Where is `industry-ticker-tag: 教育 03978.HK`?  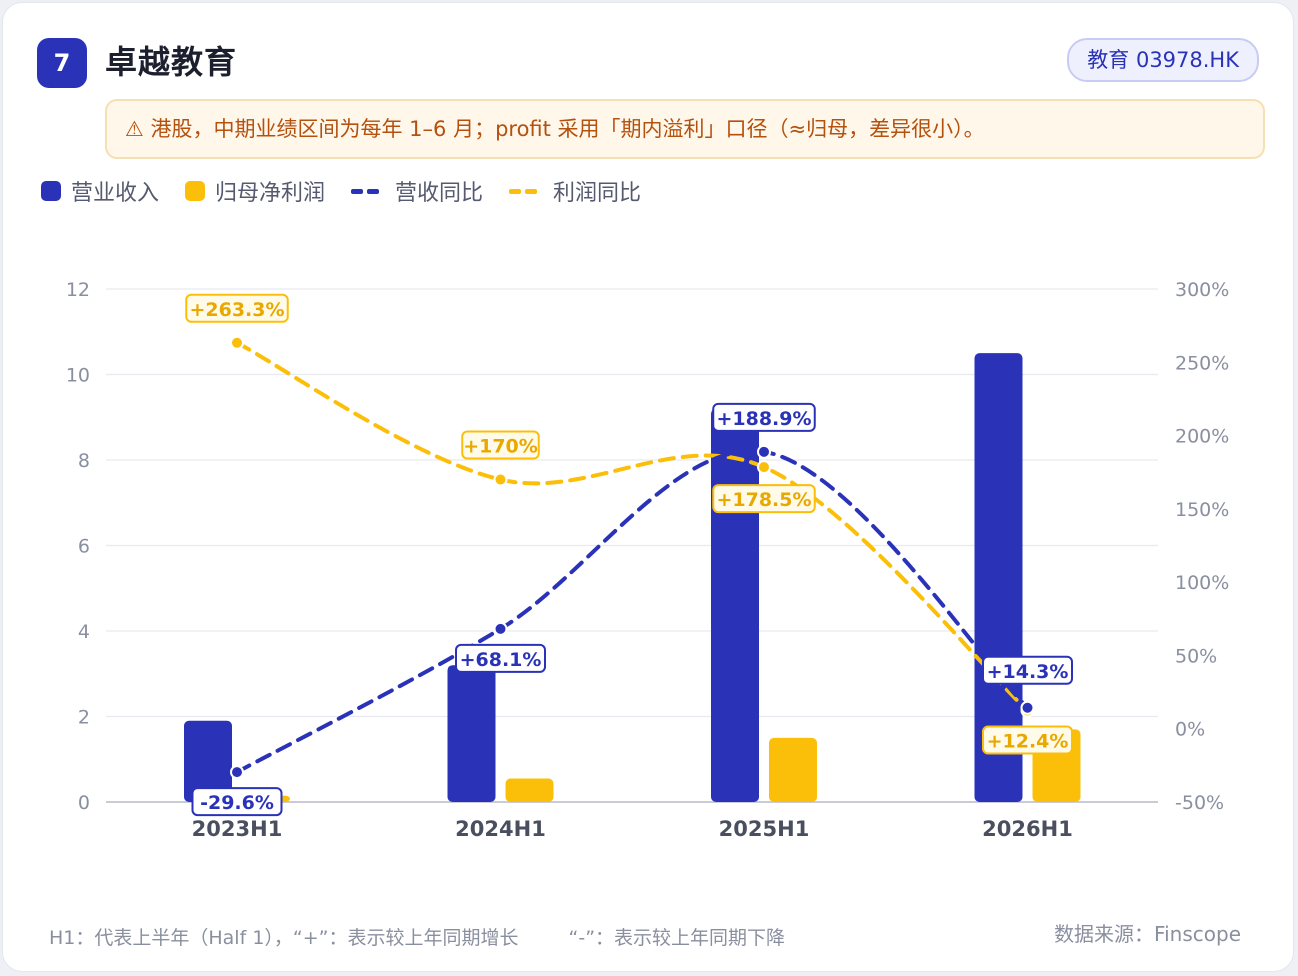
industry-ticker-tag: 教育 03978.HK is located at coordinates (1163, 60).